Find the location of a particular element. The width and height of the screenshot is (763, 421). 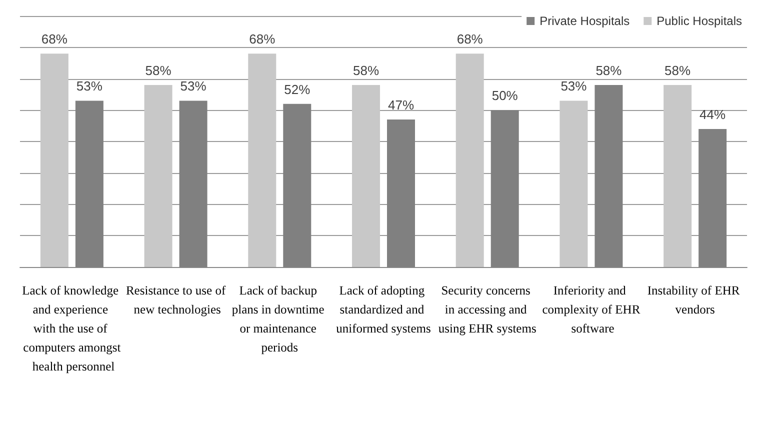

x-tick-label: Instability of EHR vendors is located at coordinates (695, 300).